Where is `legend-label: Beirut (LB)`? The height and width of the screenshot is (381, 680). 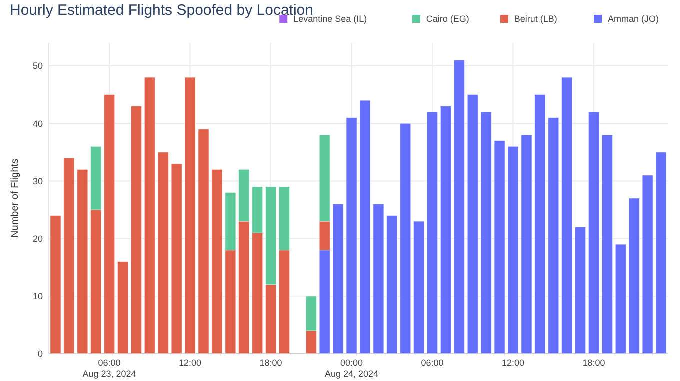 legend-label: Beirut (LB) is located at coordinates (536, 19).